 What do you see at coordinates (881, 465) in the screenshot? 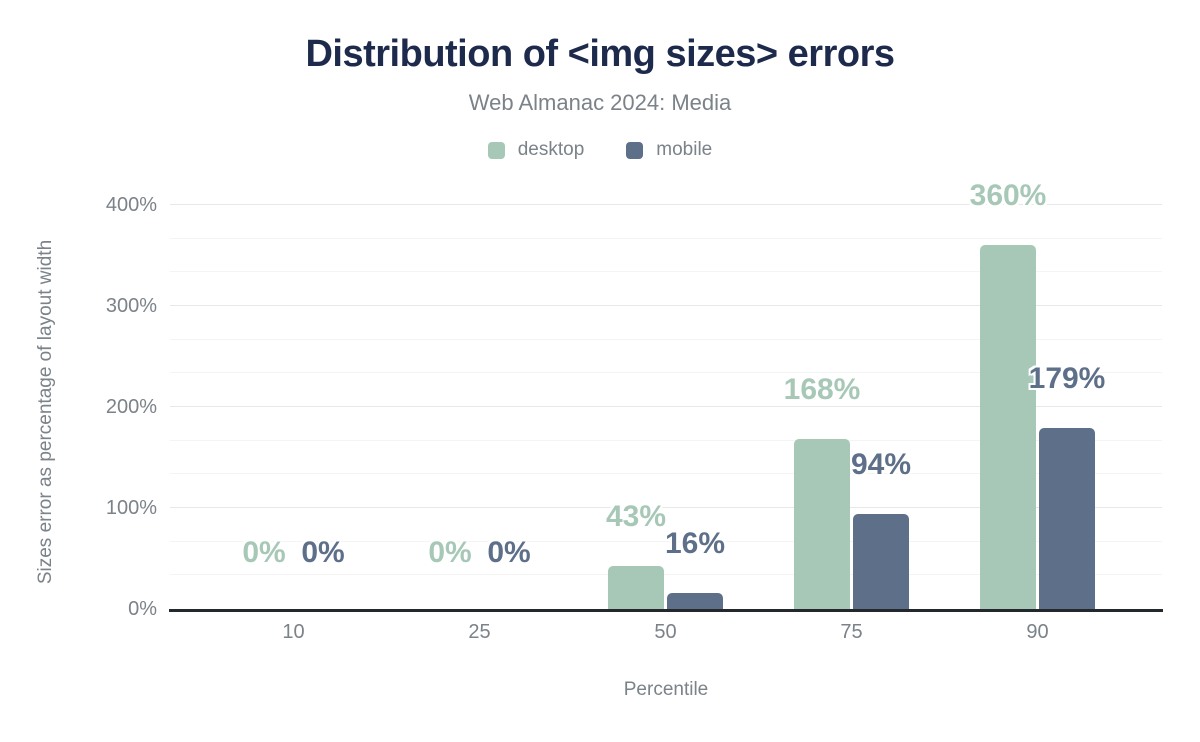
I see `bar-label-mobile-p75: 94%` at bounding box center [881, 465].